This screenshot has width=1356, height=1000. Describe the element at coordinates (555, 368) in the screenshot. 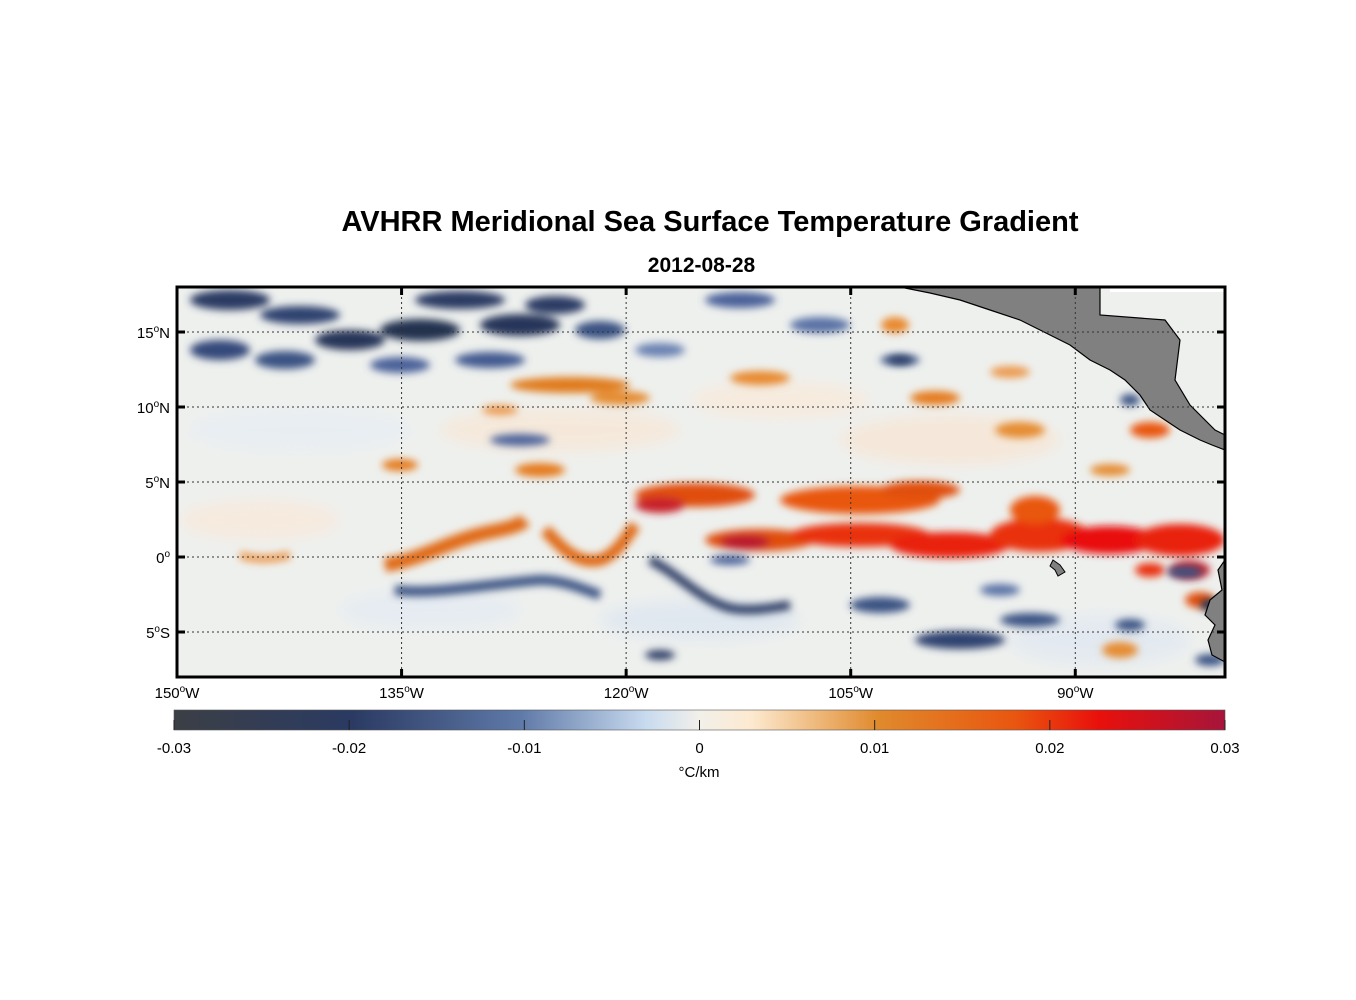

I see `northern-cold-cells` at that location.